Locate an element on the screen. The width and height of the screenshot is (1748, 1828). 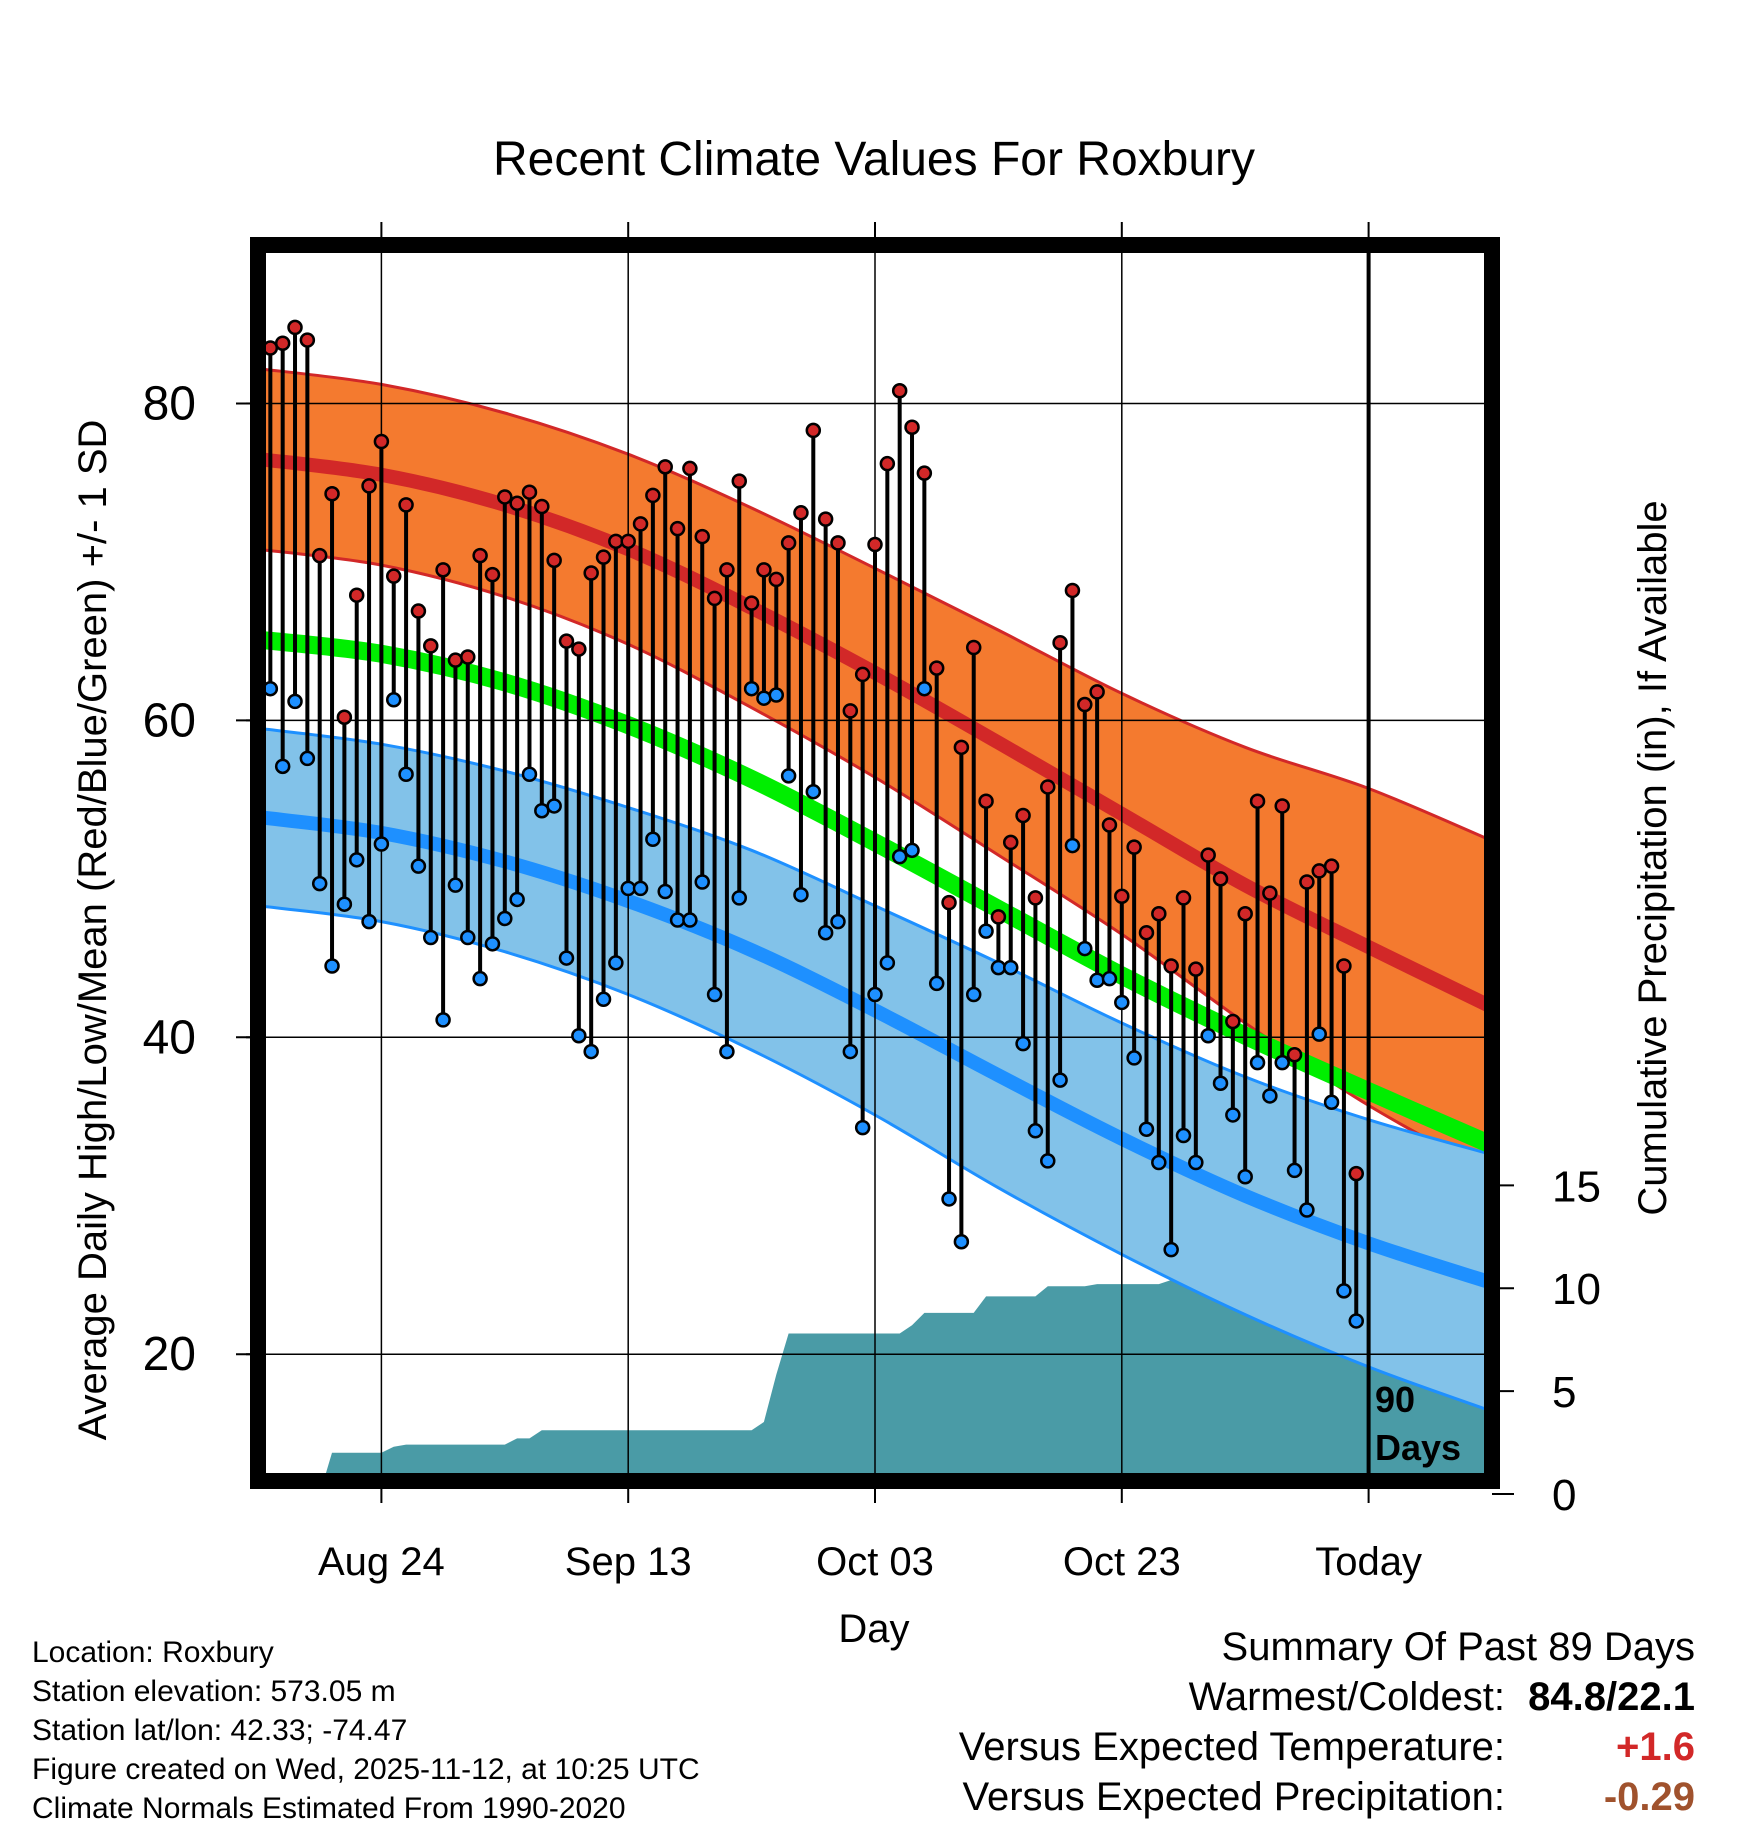
y-tick-label: 40 is located at coordinates (169, 1037).